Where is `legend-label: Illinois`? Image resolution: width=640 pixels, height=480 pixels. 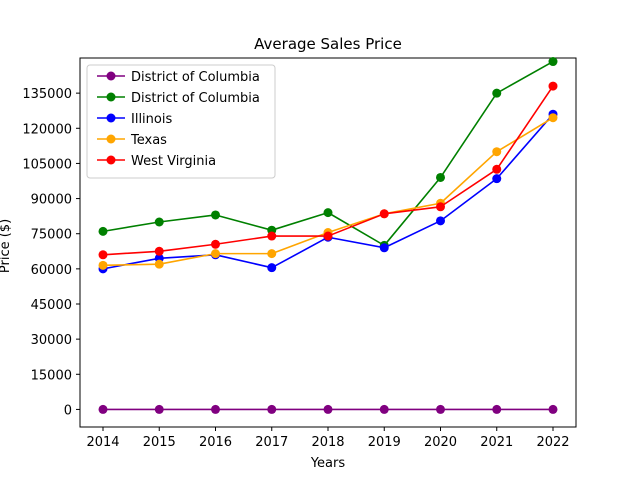 legend-label: Illinois is located at coordinates (151, 119).